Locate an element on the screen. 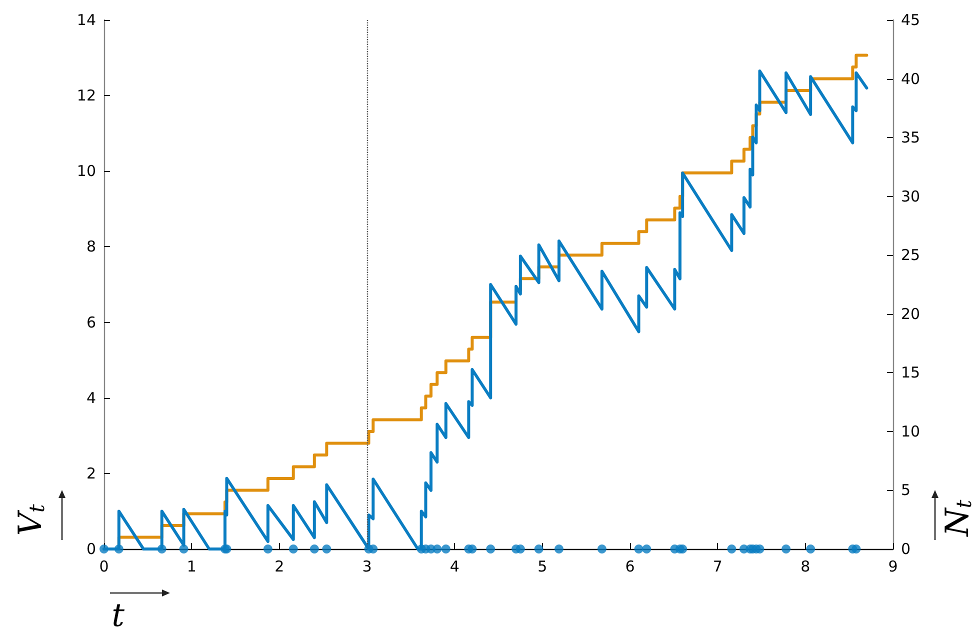 The width and height of the screenshot is (978, 632). y2-tick-label: 5 is located at coordinates (906, 490).